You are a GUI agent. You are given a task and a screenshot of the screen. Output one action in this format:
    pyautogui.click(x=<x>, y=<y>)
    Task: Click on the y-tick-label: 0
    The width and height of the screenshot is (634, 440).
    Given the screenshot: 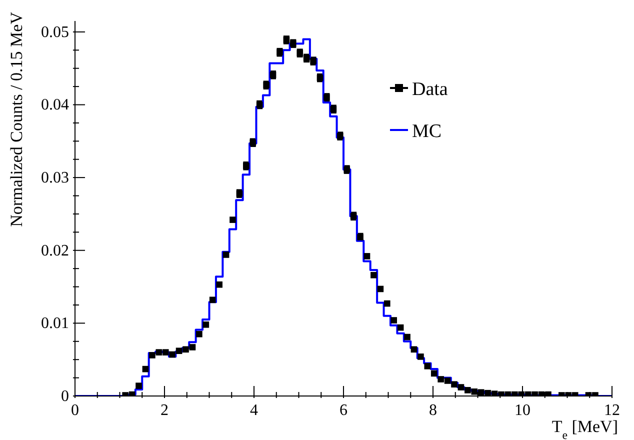 What is the action you would take?
    pyautogui.click(x=65, y=396)
    